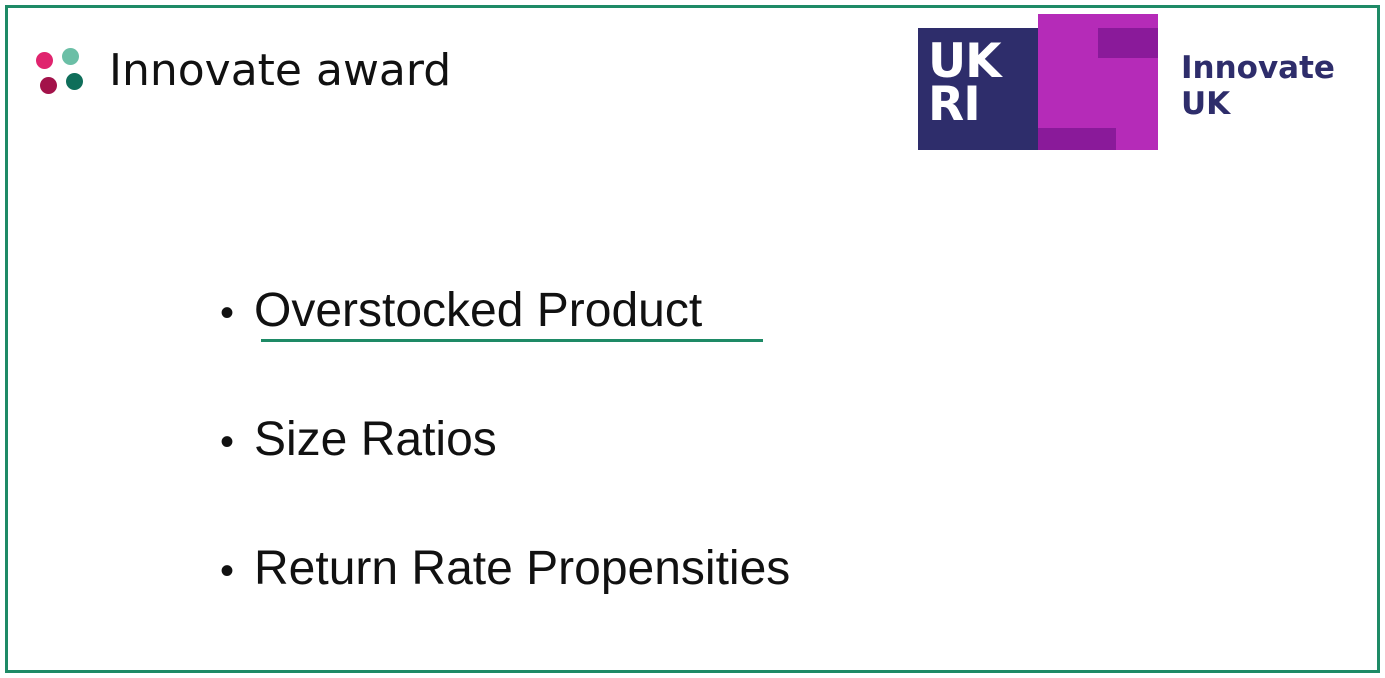 Image resolution: width=1385 pixels, height=678 pixels. I want to click on bullet-item: • Size Ratios, so click(505, 475).